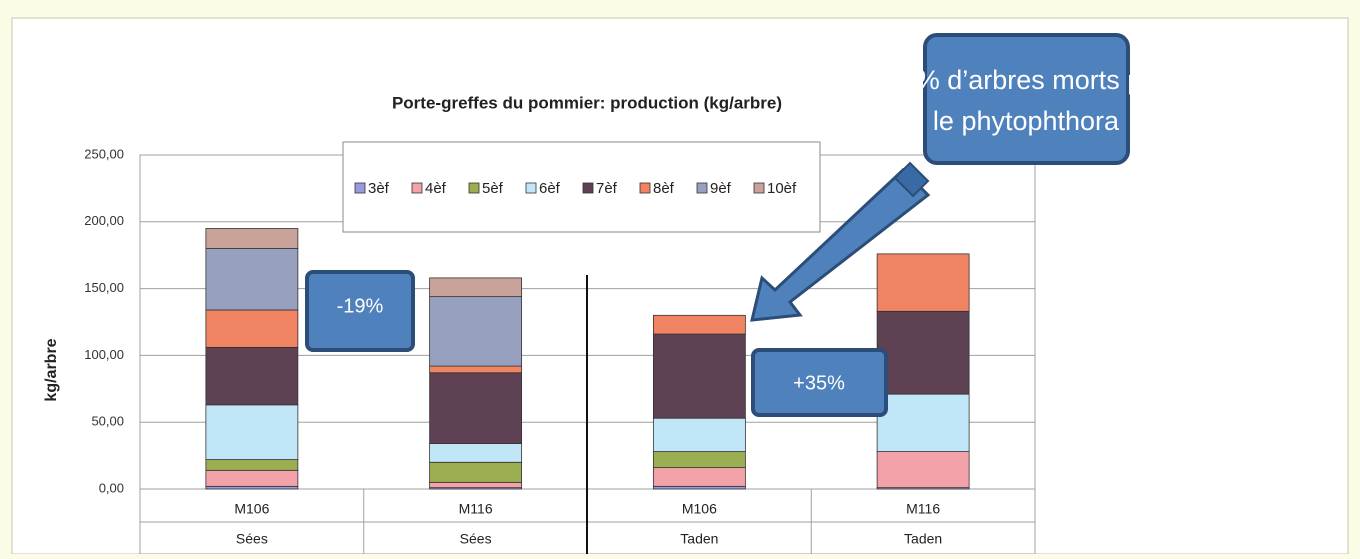 This screenshot has height=559, width=1360. I want to click on arrow-shape, so click(840, 244).